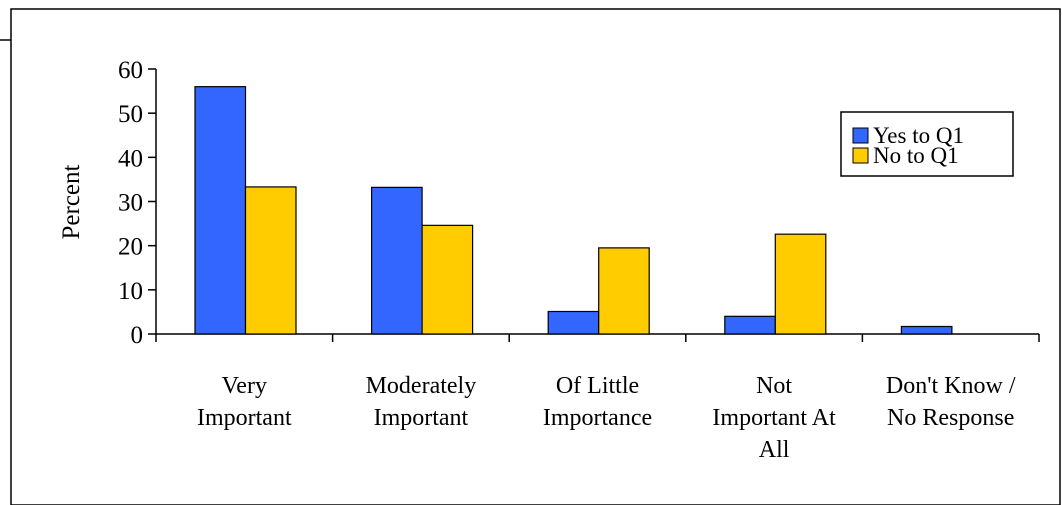 The height and width of the screenshot is (505, 1062). I want to click on x-category-label-line: Important At, so click(774, 418).